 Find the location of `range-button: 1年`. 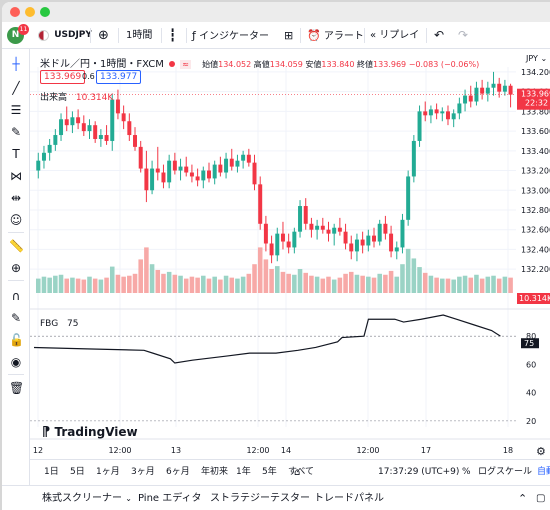

range-button: 1年 is located at coordinates (243, 472).